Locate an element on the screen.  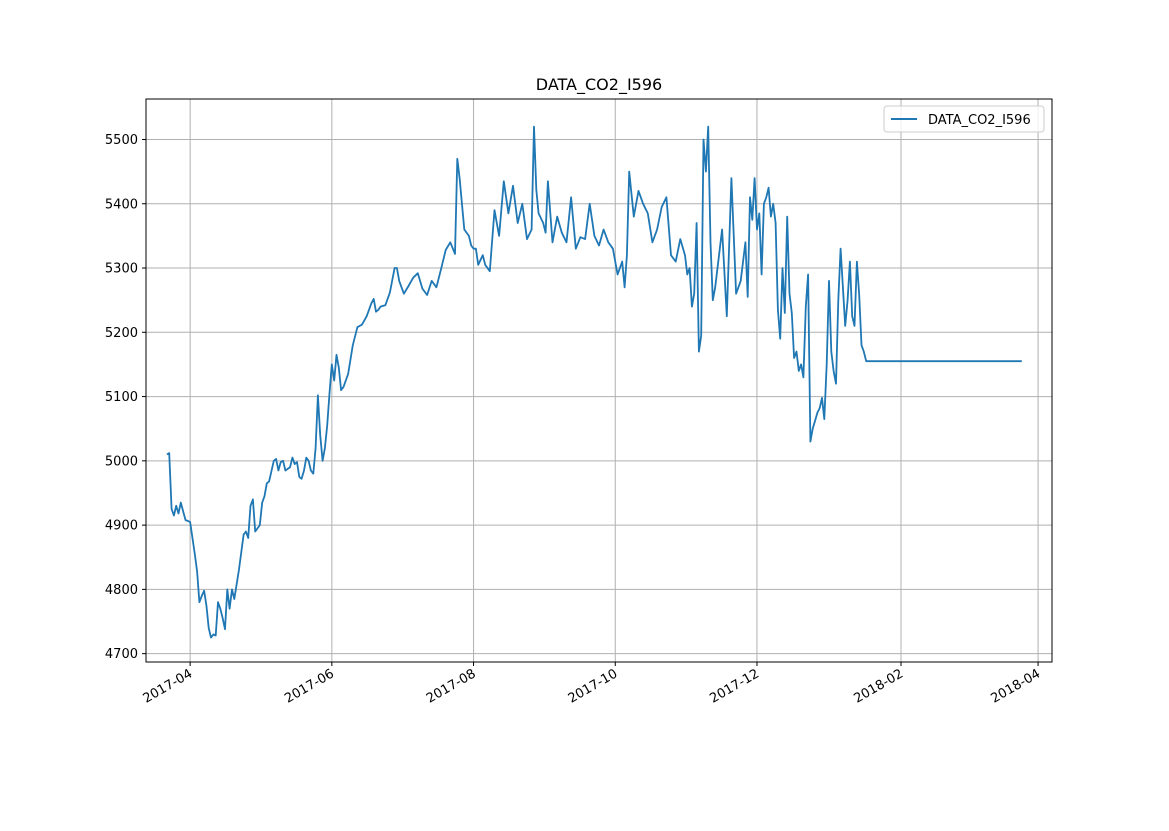
y-tick-label: 4700 is located at coordinates (121, 654).